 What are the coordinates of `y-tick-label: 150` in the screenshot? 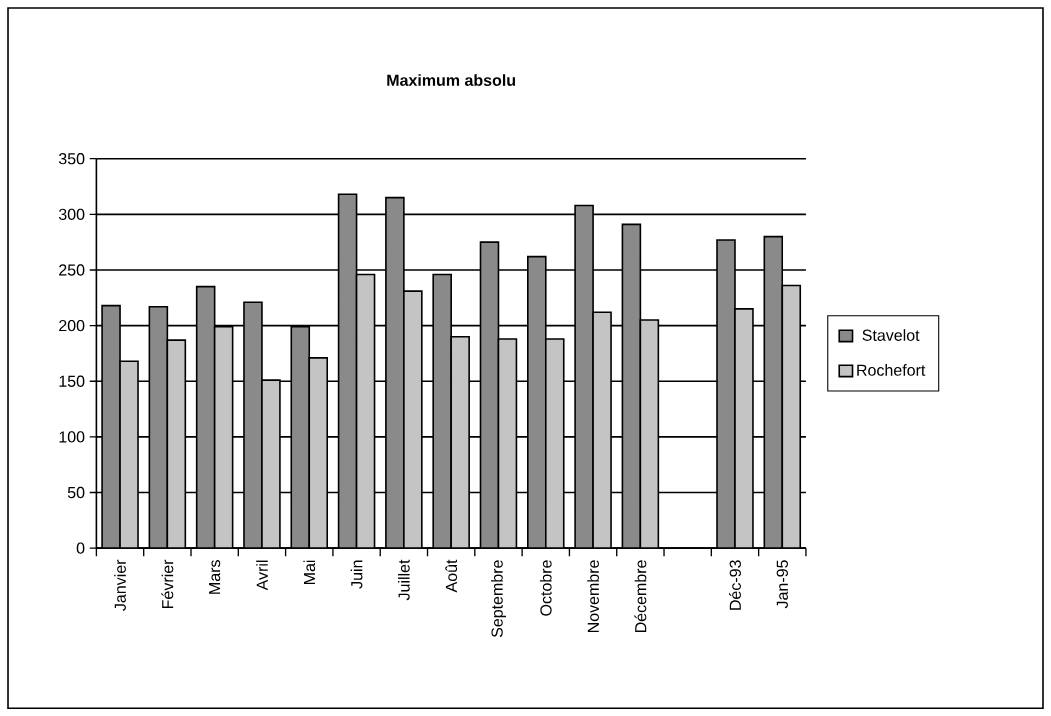 It's located at (72, 381).